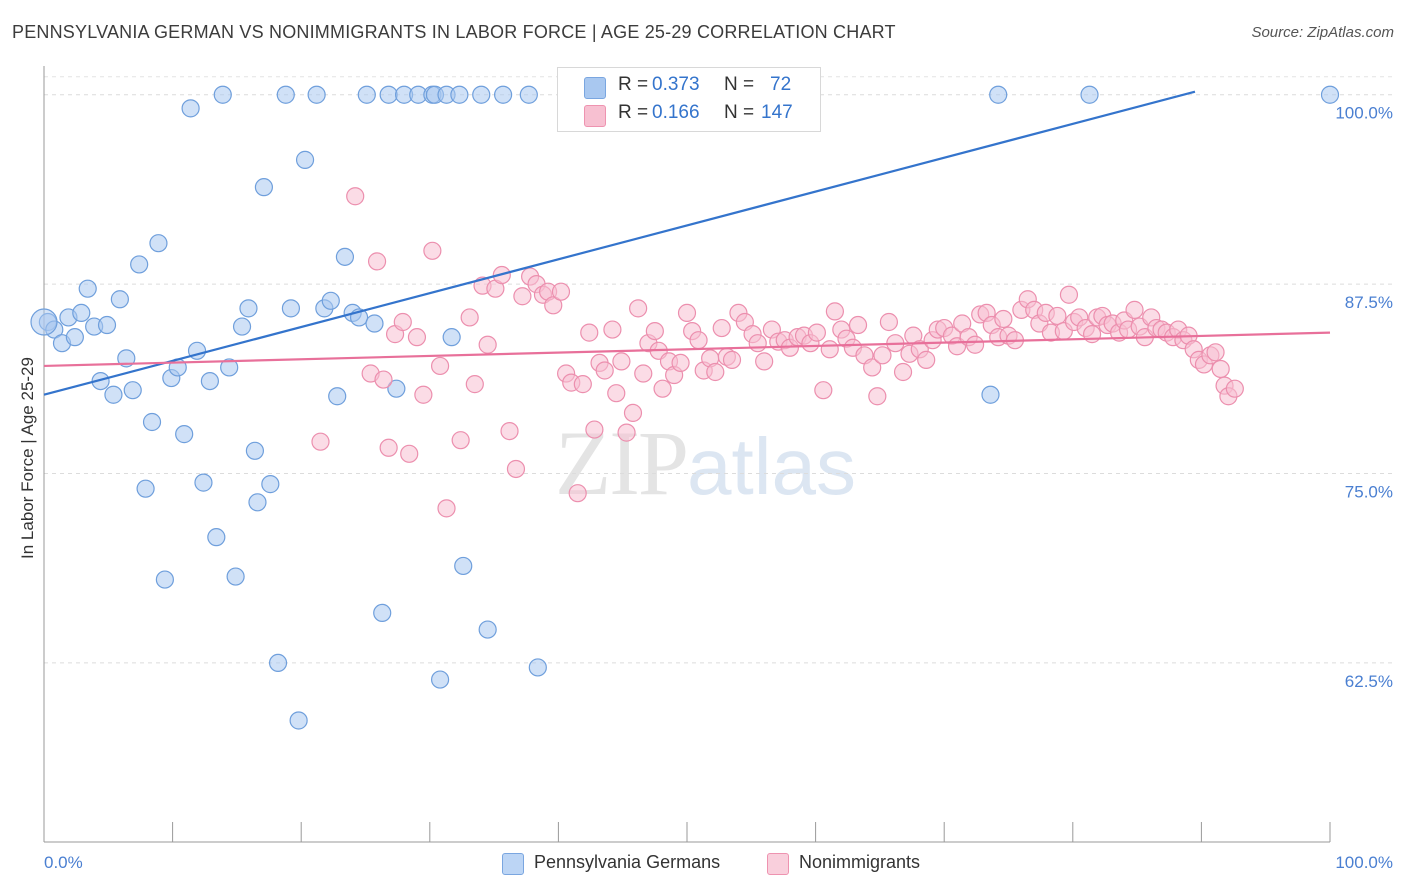 The width and height of the screenshot is (1406, 892). I want to click on bottom-legend-label: Pennsylvania Germans, so click(627, 862).